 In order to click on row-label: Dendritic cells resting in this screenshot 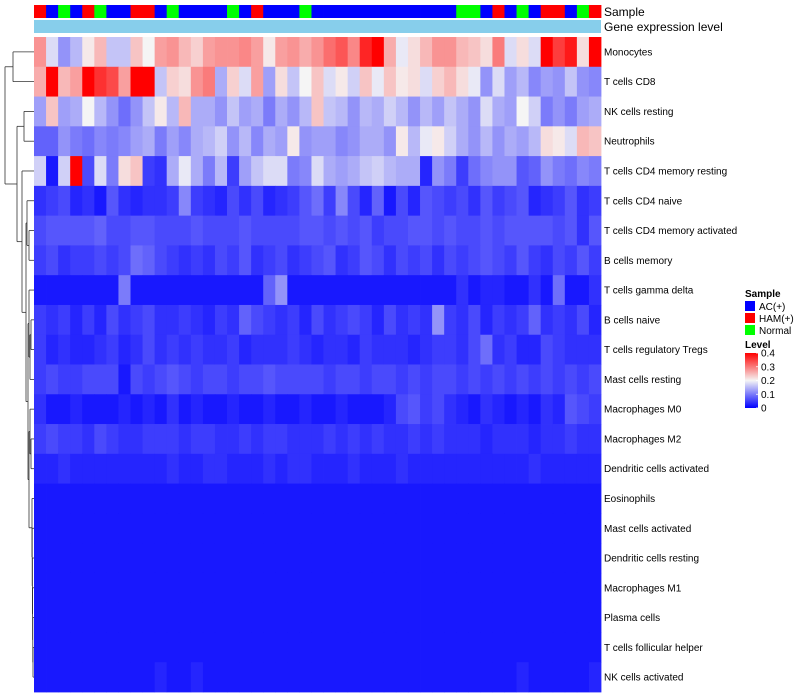, I will do `click(651, 559)`.